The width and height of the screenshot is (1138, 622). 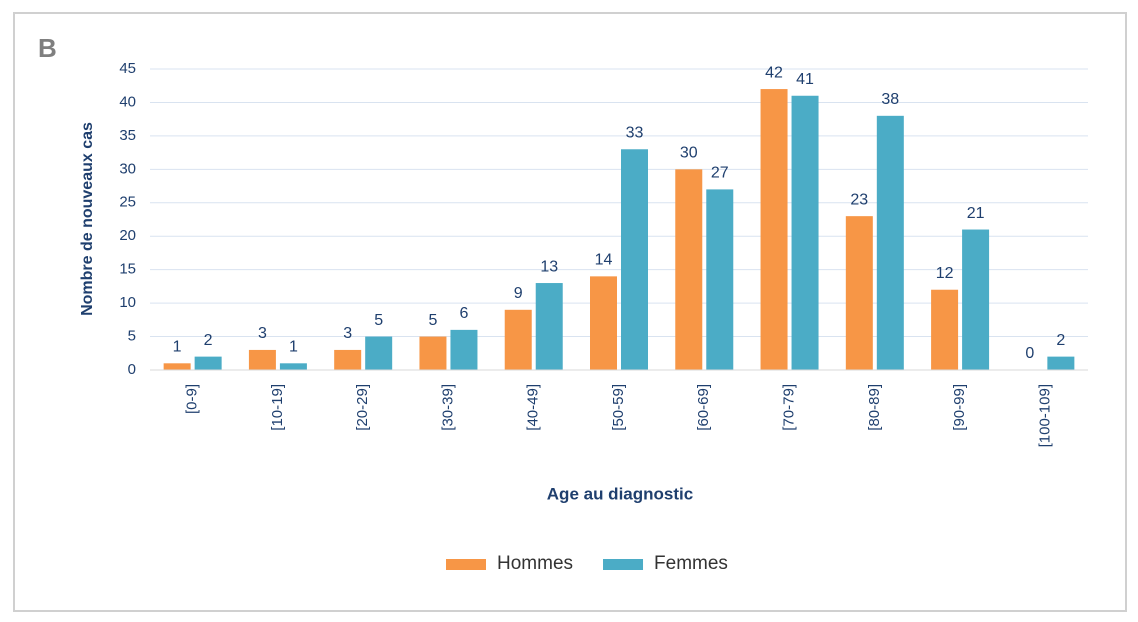 I want to click on y-tick-label: 15, so click(x=127, y=269).